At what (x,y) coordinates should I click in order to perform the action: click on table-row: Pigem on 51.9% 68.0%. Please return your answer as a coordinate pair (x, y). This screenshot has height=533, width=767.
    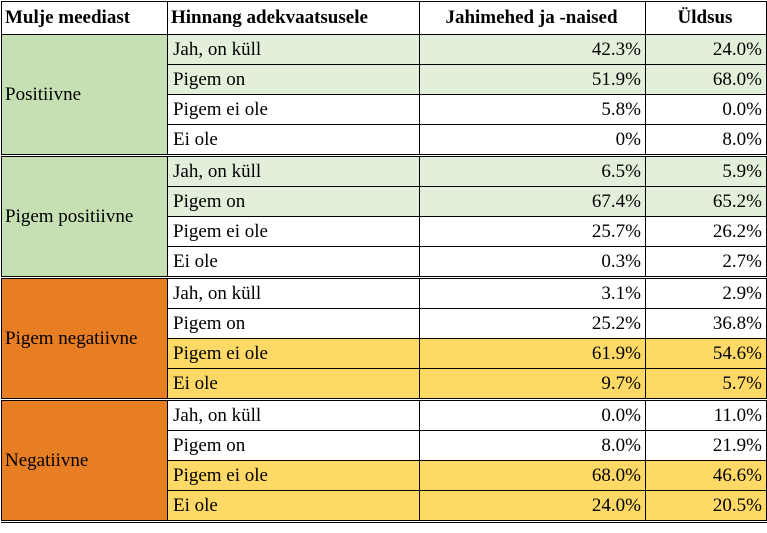
    Looking at the image, I should click on (384, 79).